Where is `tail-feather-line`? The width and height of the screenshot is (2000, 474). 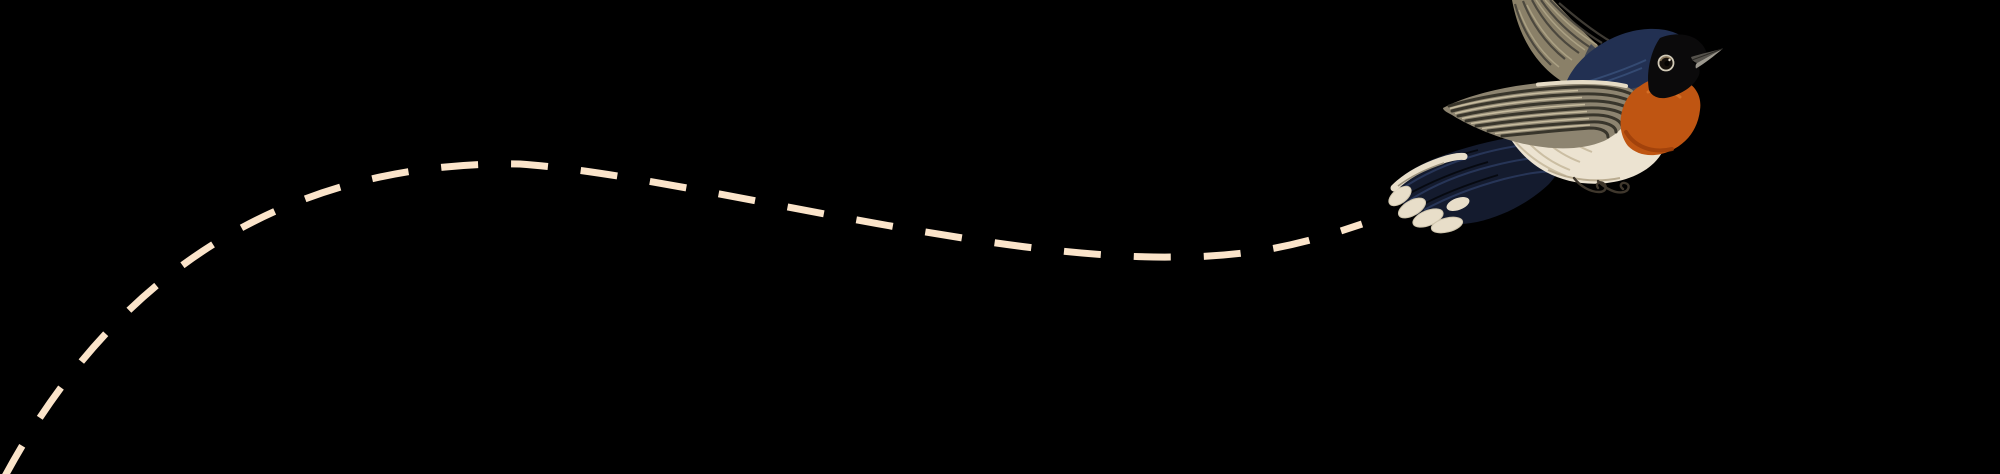 tail-feather-line is located at coordinates (1446, 179).